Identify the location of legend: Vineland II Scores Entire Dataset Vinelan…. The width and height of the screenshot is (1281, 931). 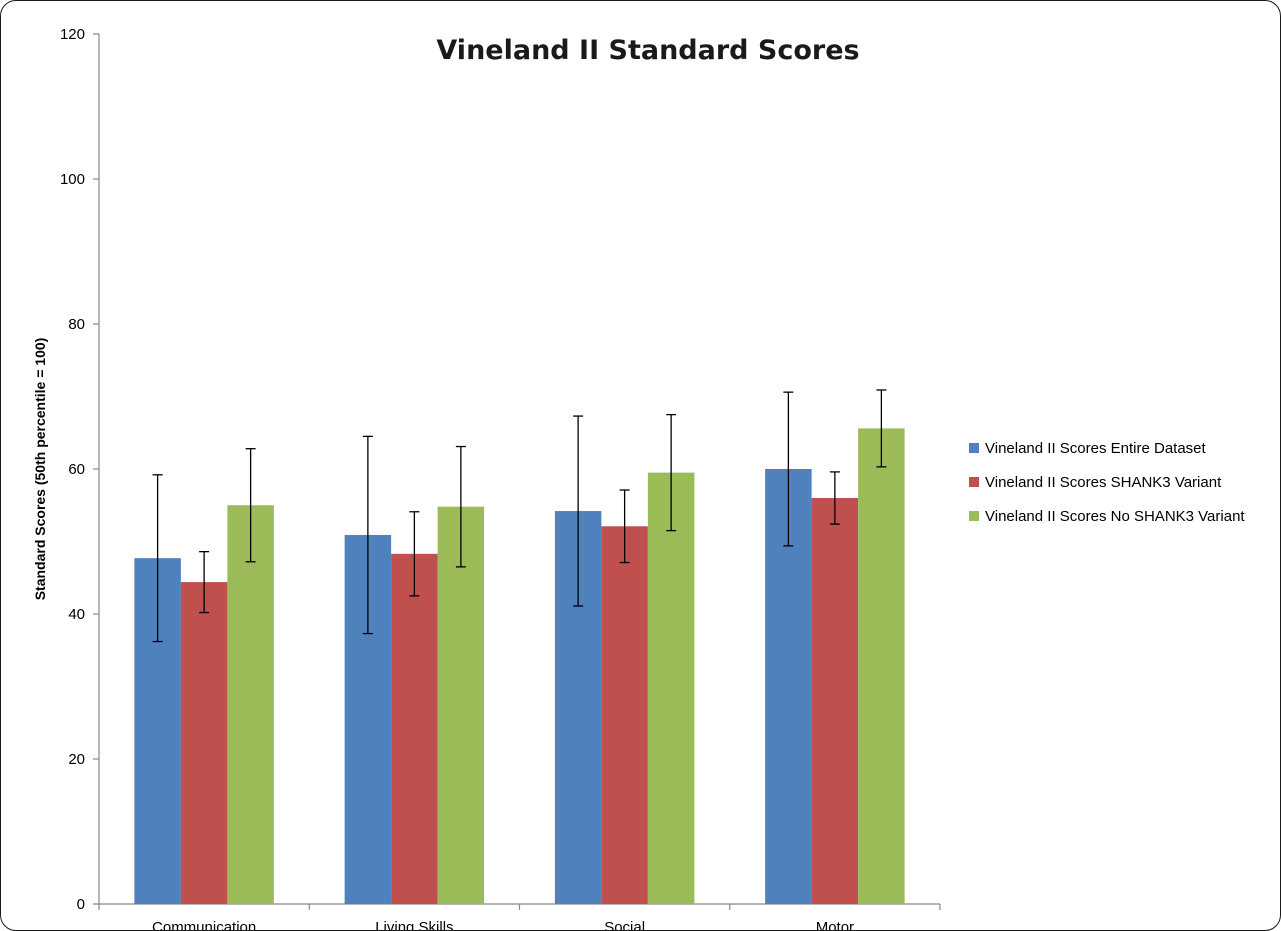
(1107, 482).